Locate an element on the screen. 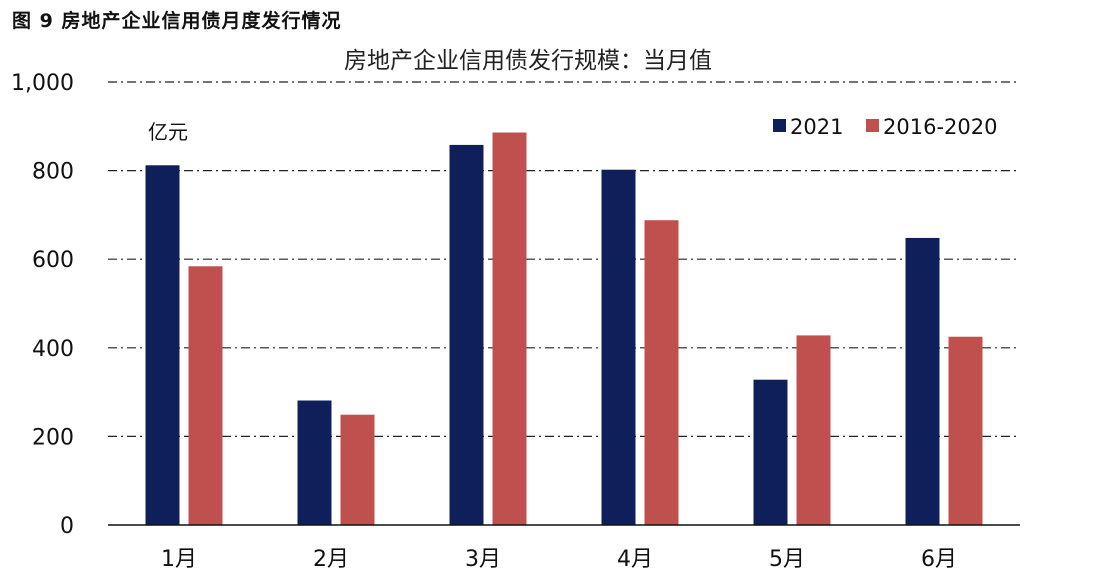 The image size is (1120, 584). legend-label-2021: 2021 is located at coordinates (816, 127).